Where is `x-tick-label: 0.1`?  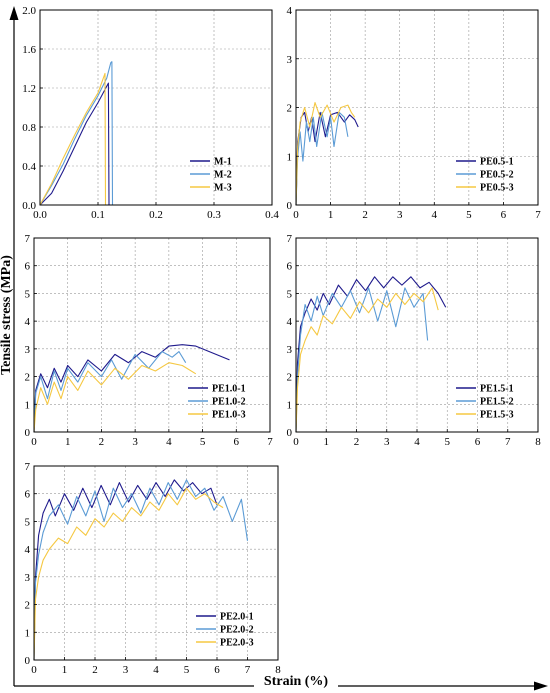
x-tick-label: 0.1 is located at coordinates (98, 215).